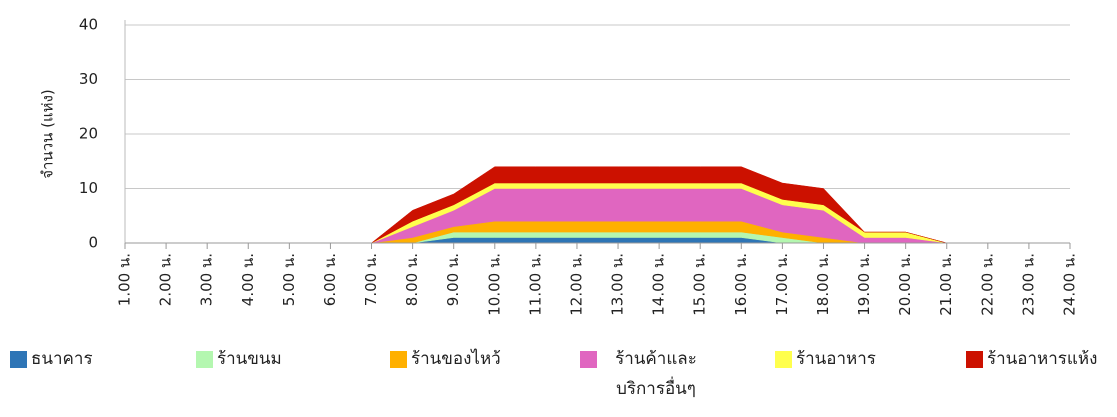 The width and height of the screenshot is (1117, 417). I want to click on y-tick-label: 30, so click(88, 79).